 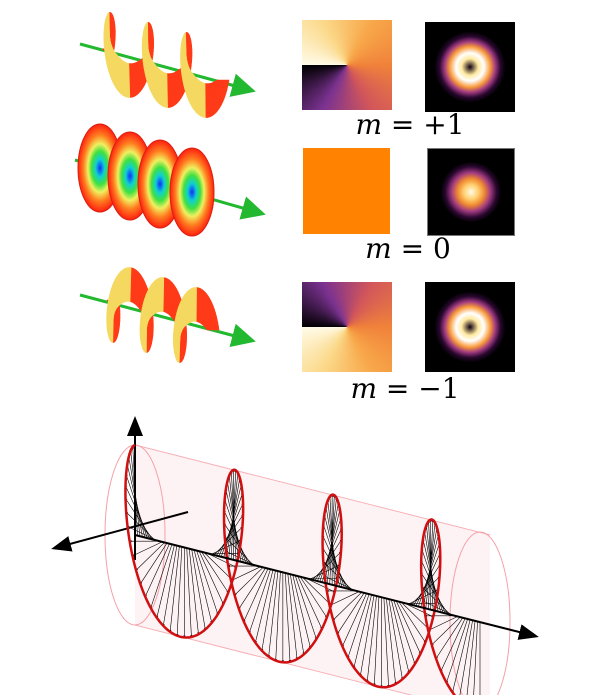 I want to click on mode-label: m = −1, so click(x=405, y=388).